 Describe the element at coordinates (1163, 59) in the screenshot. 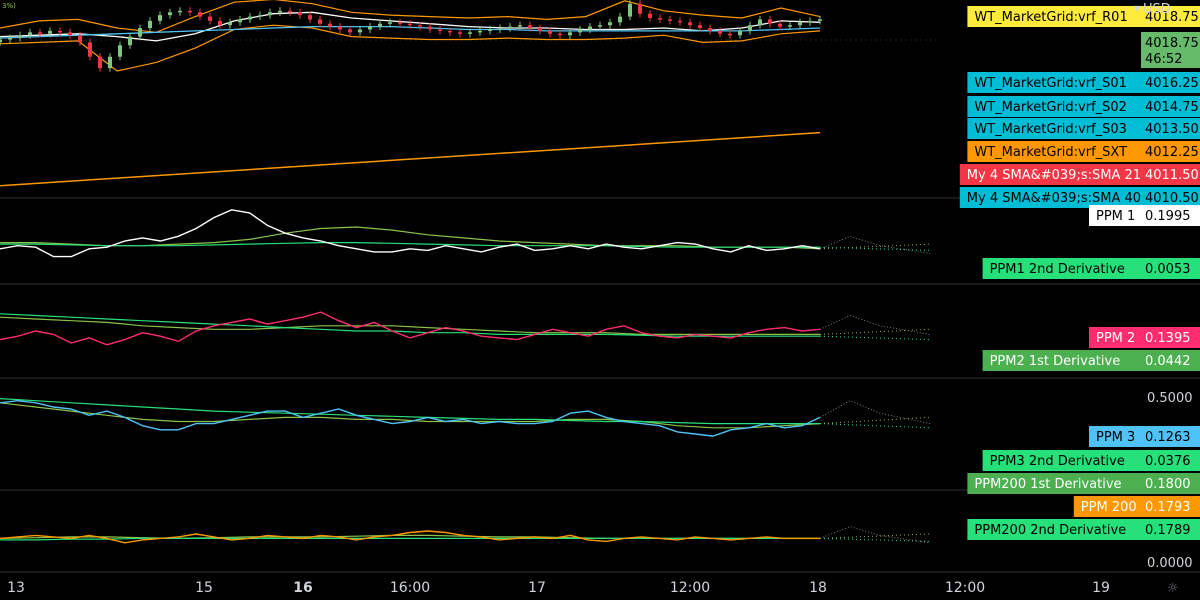

I see `label-countdown-text: 46:52` at that location.